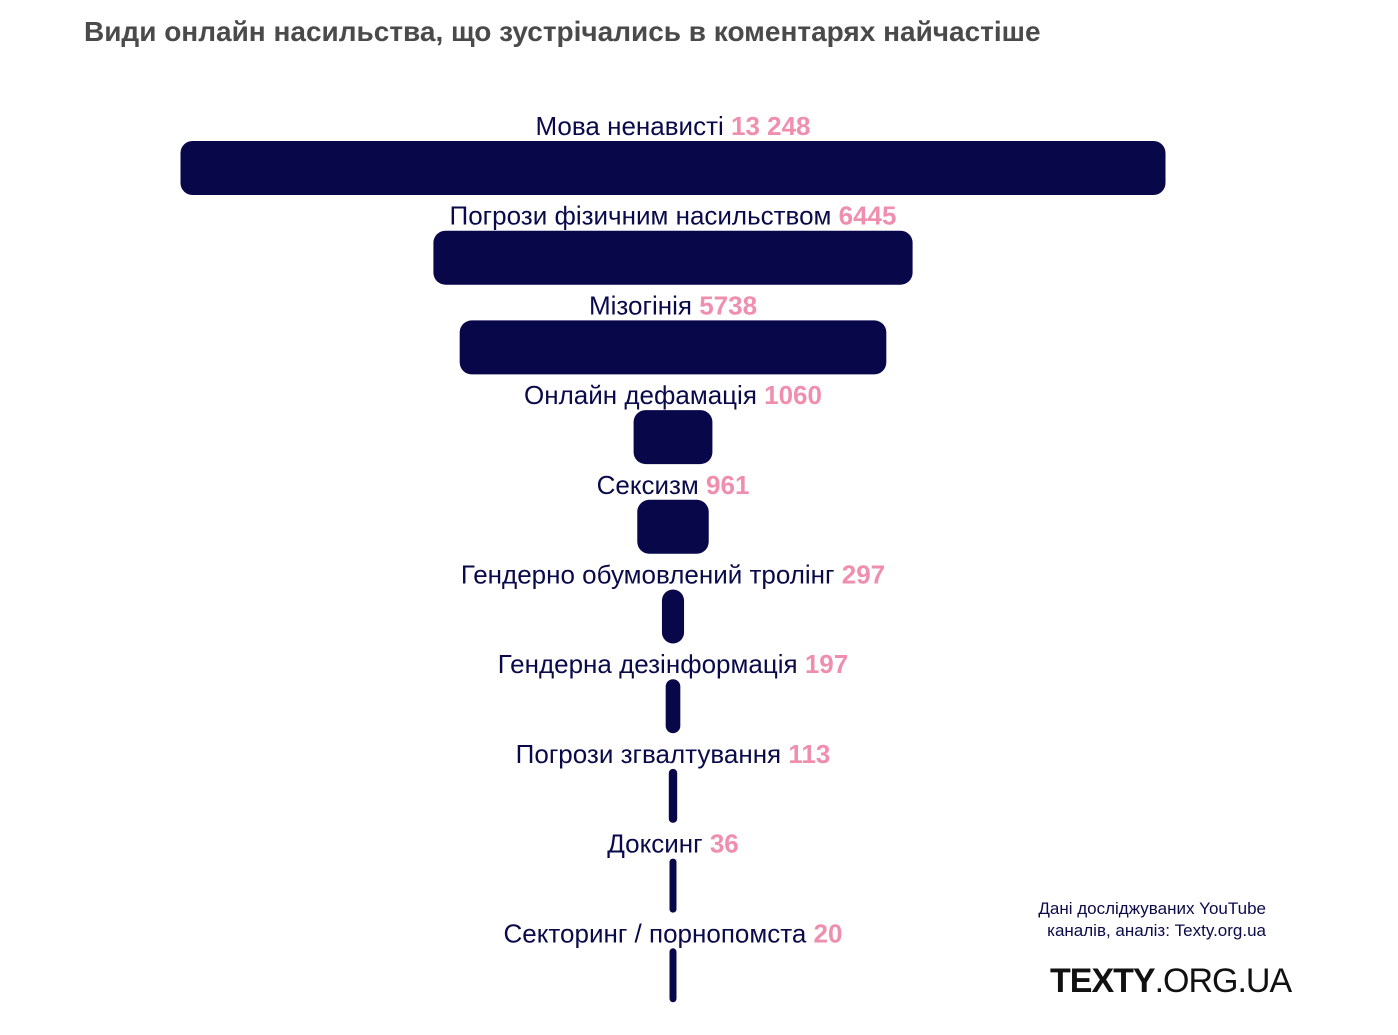 The width and height of the screenshot is (1398, 1035). What do you see at coordinates (644, 216) in the screenshot?
I see `category-label: Погрози фізичним насильством` at bounding box center [644, 216].